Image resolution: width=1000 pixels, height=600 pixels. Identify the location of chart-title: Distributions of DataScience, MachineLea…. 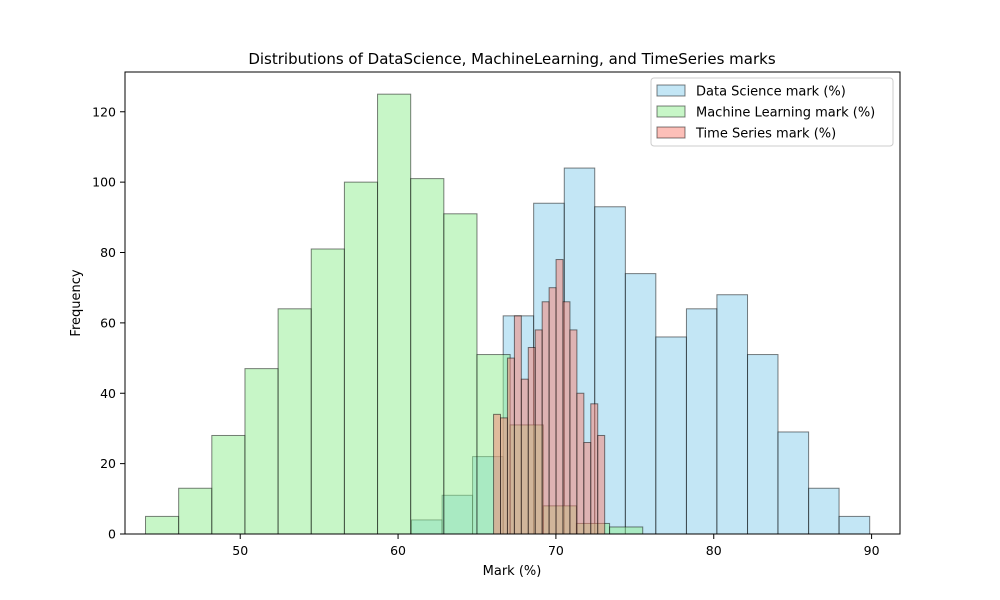
(512, 59).